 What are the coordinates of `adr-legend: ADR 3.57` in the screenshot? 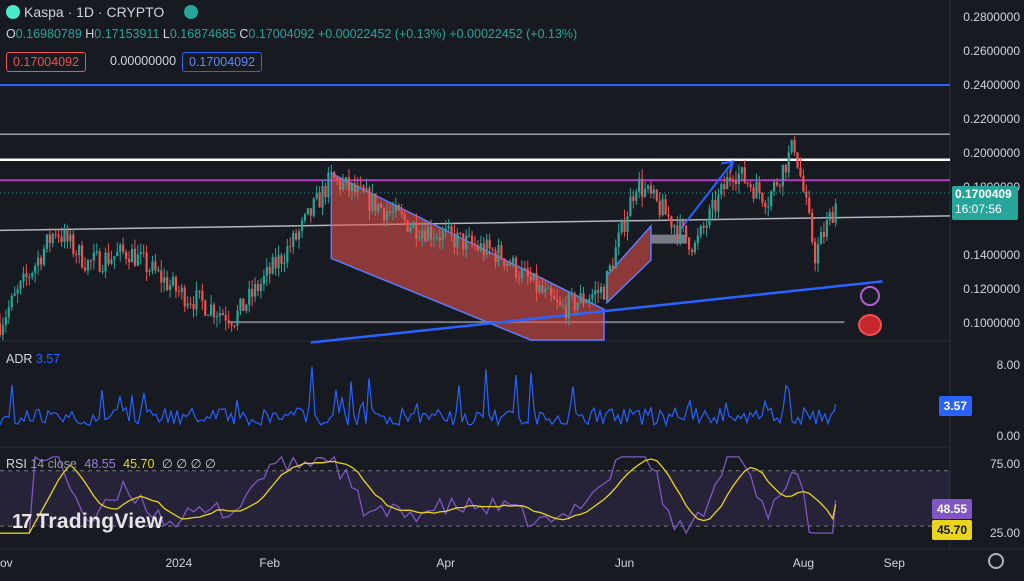 It's located at (33, 359).